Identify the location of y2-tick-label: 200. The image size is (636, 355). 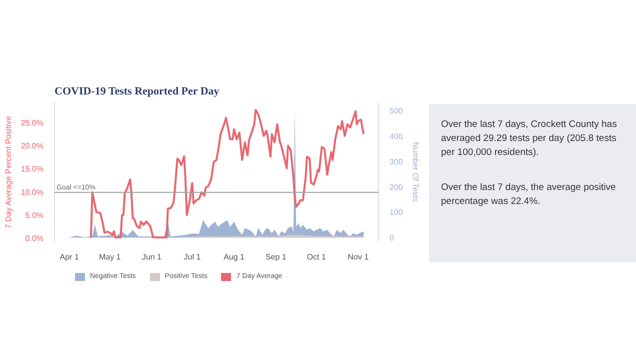
(397, 187).